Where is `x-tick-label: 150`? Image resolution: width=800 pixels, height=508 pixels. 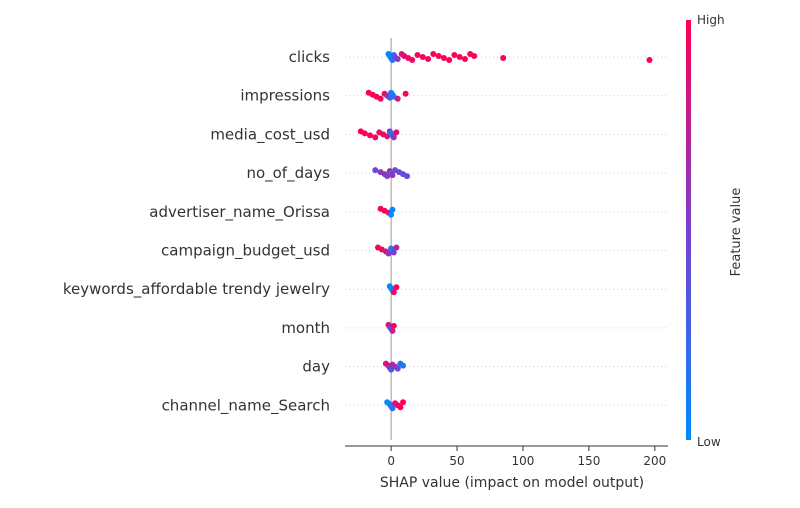
x-tick-label: 150 is located at coordinates (588, 461).